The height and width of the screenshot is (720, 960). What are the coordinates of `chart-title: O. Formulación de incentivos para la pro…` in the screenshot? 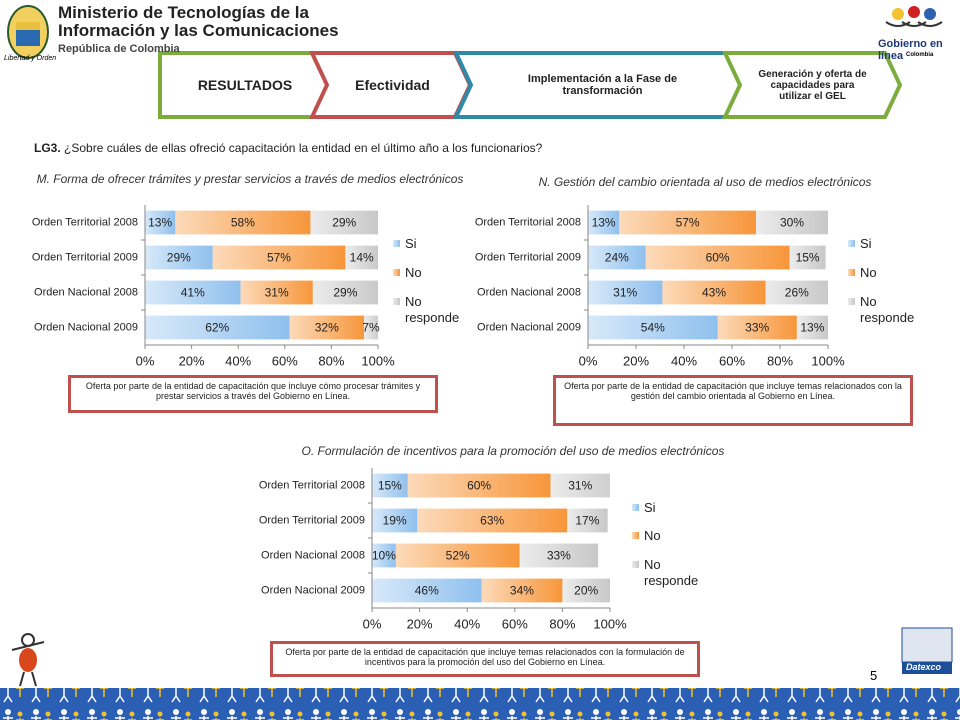 It's located at (513, 451).